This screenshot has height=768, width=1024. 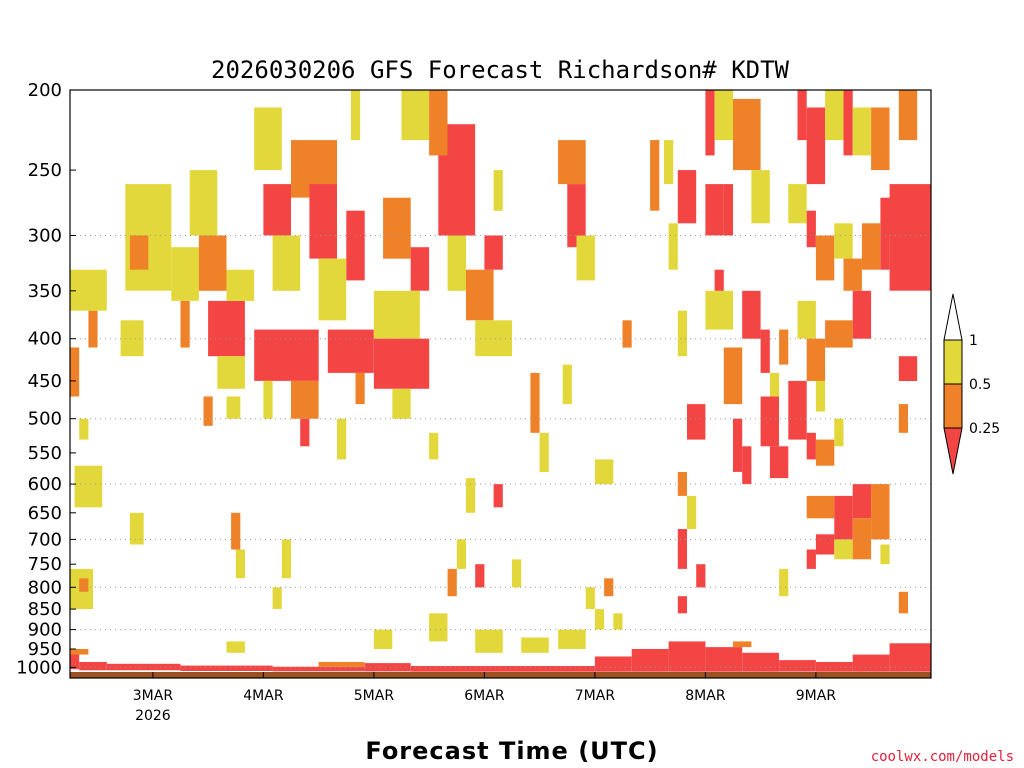 I want to click on x-tick-label: 6MAR, so click(x=484, y=696).